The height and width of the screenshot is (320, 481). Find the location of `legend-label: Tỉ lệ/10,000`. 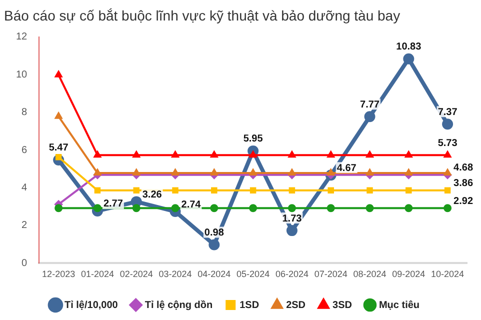

legend-label: Tỉ lệ/10,000 is located at coordinates (91, 305).